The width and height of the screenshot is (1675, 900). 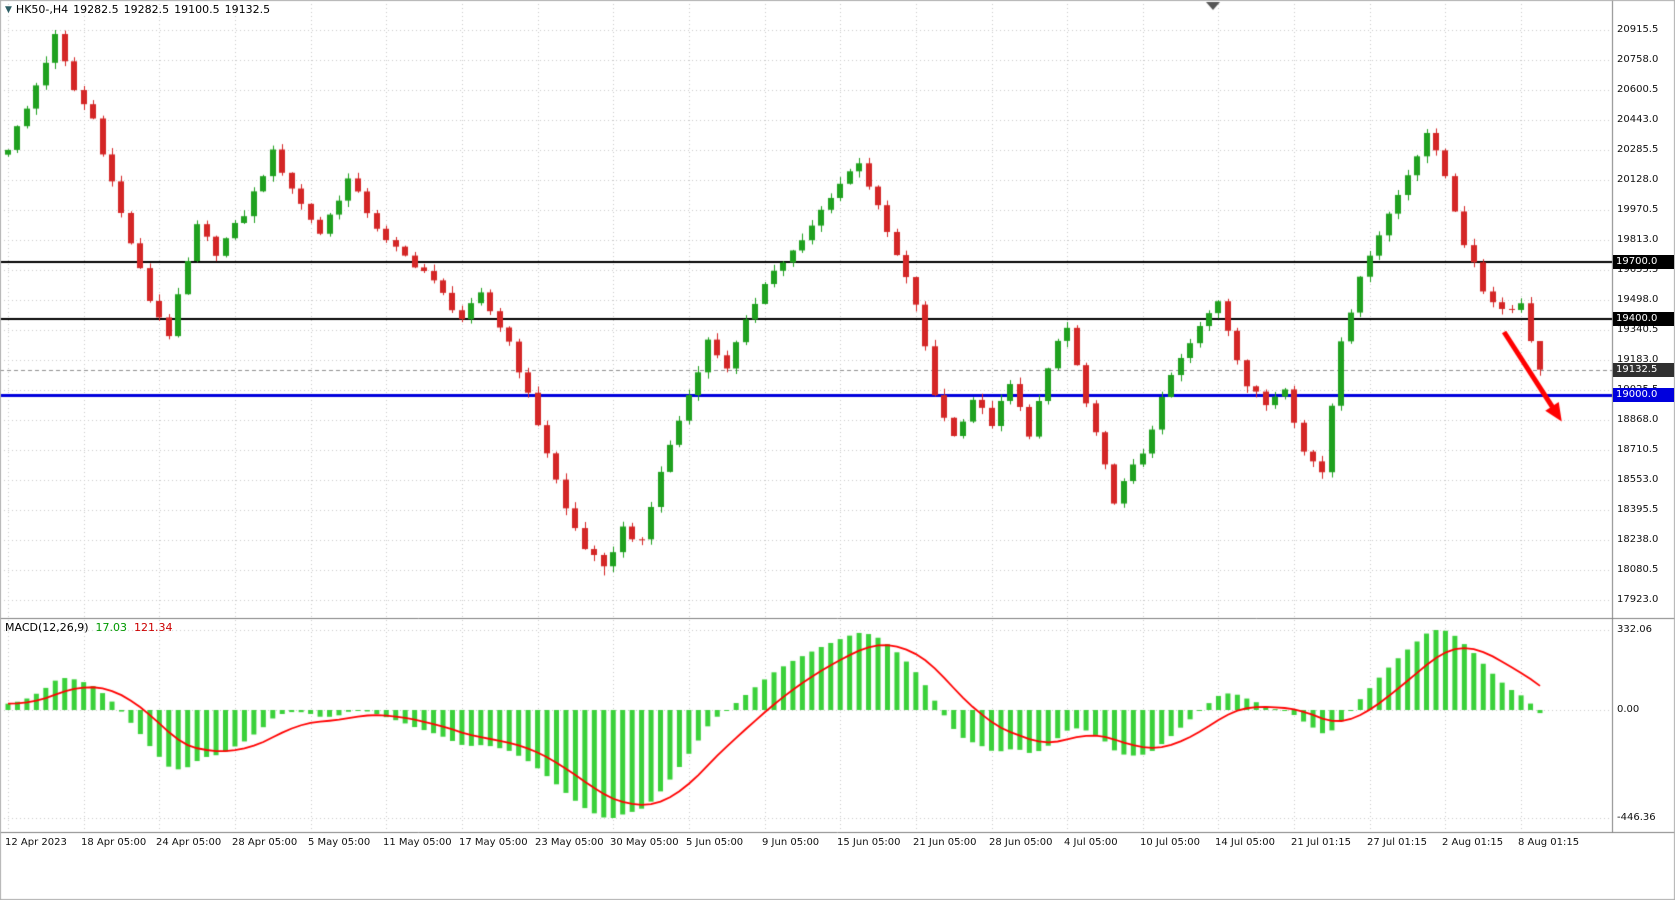 I want to click on bar-close-value: 19132.5, so click(x=247, y=9).